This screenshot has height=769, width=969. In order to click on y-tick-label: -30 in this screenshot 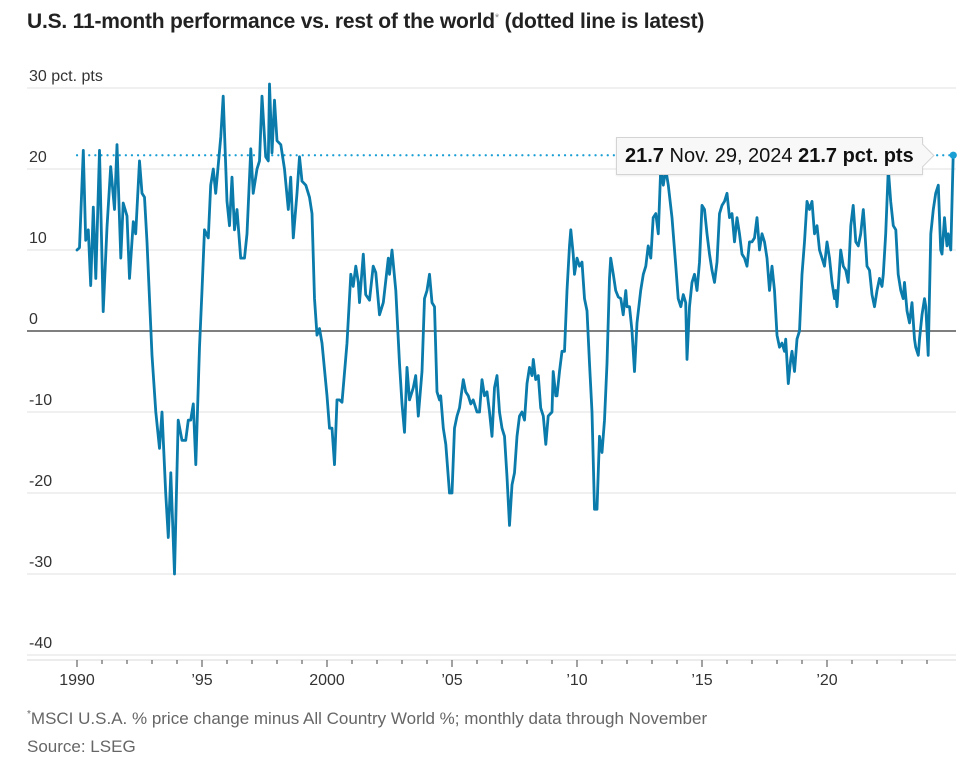, I will do `click(40, 562)`.